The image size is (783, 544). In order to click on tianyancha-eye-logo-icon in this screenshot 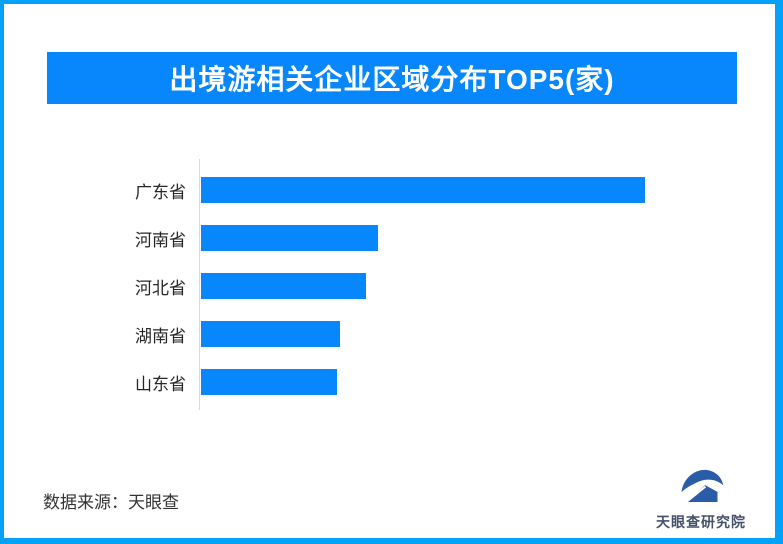, I will do `click(702, 487)`.